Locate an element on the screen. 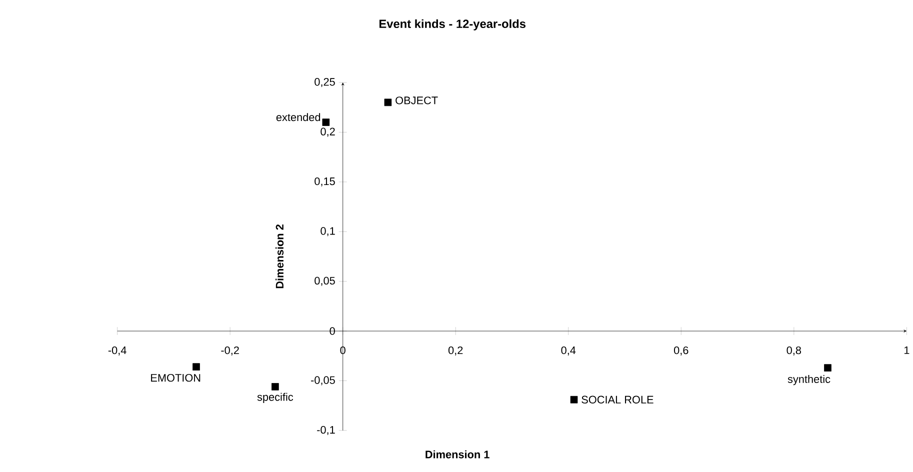  annotation: SOCIAL ROLE is located at coordinates (618, 400).